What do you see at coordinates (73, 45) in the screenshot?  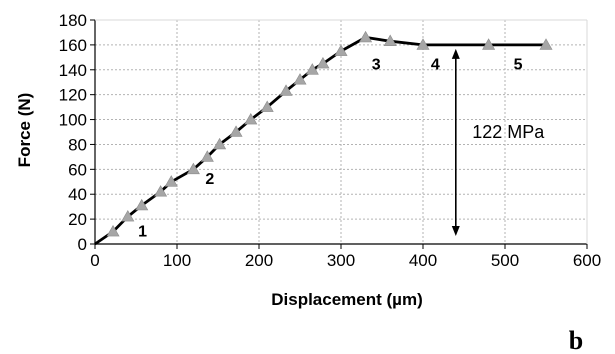 I see `y-tick-label: 160` at bounding box center [73, 45].